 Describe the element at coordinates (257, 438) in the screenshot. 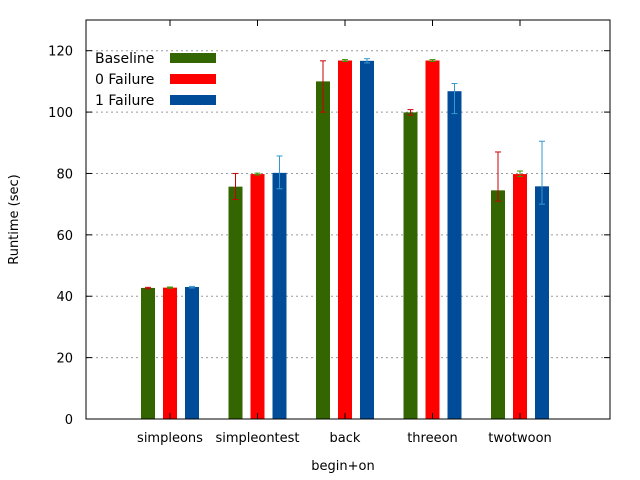

I see `x-tick-label: simpleontest` at that location.